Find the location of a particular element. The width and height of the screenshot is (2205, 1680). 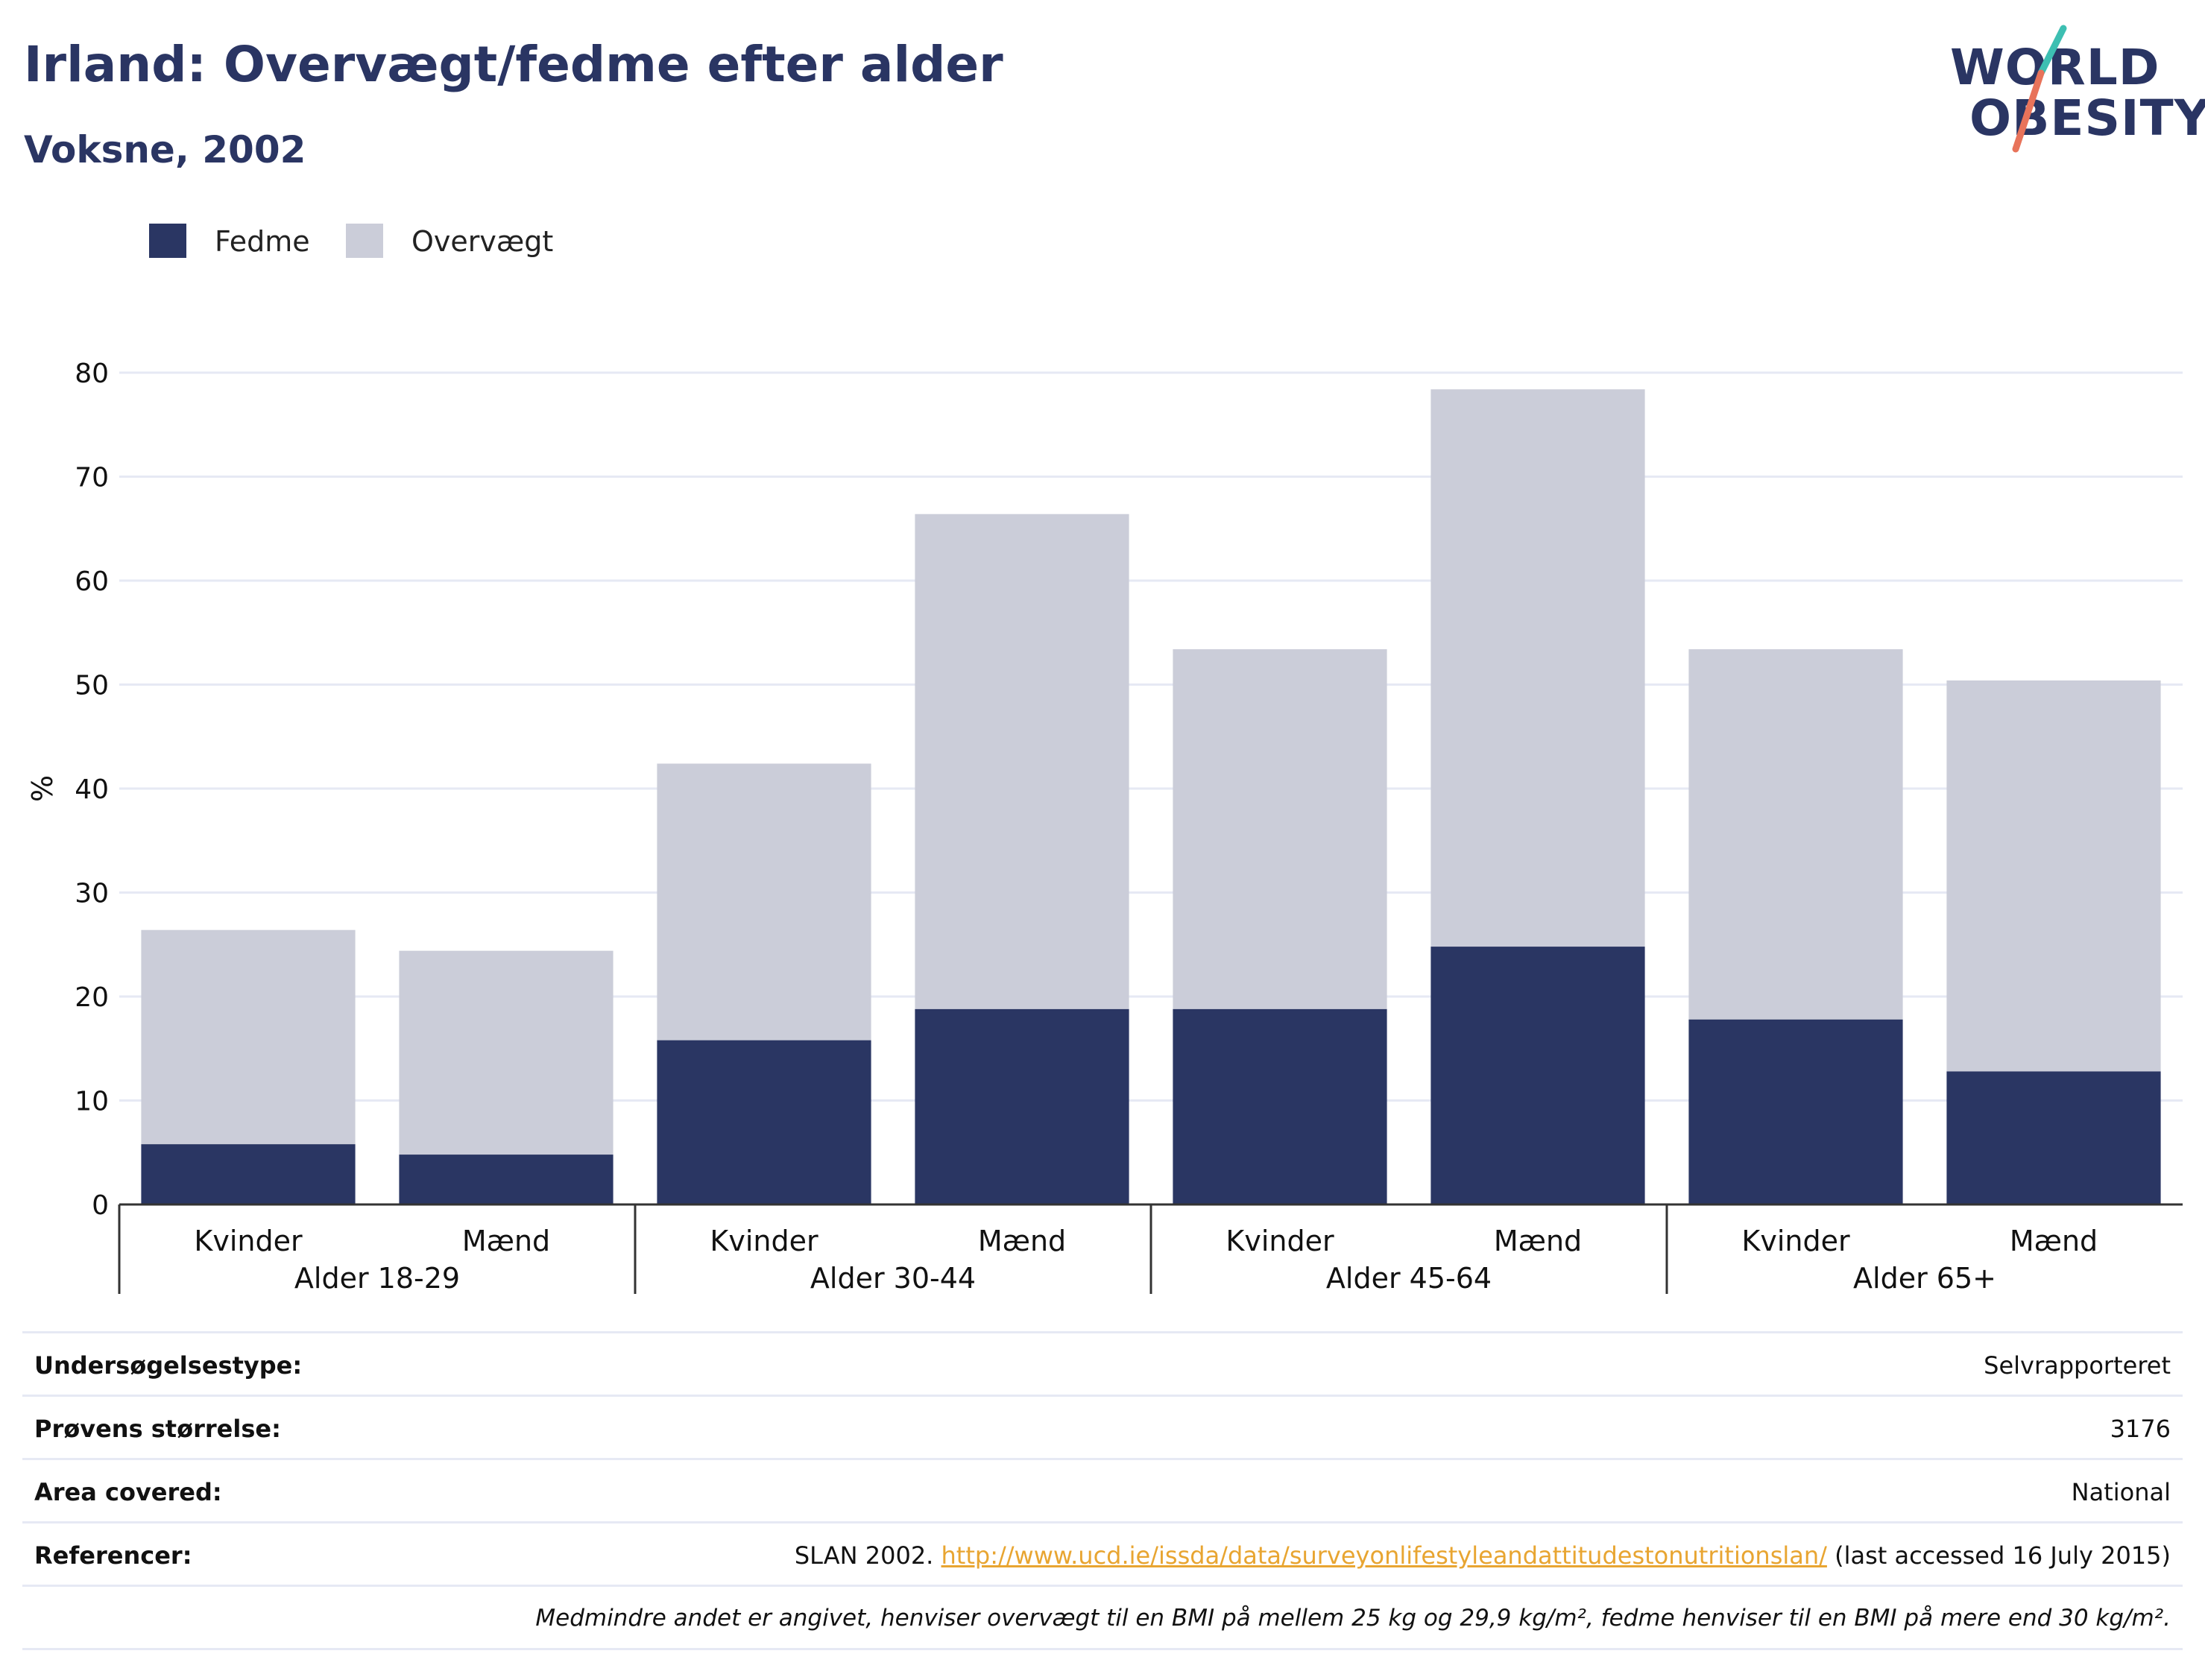

y-tick-label: 60 is located at coordinates (92, 581).